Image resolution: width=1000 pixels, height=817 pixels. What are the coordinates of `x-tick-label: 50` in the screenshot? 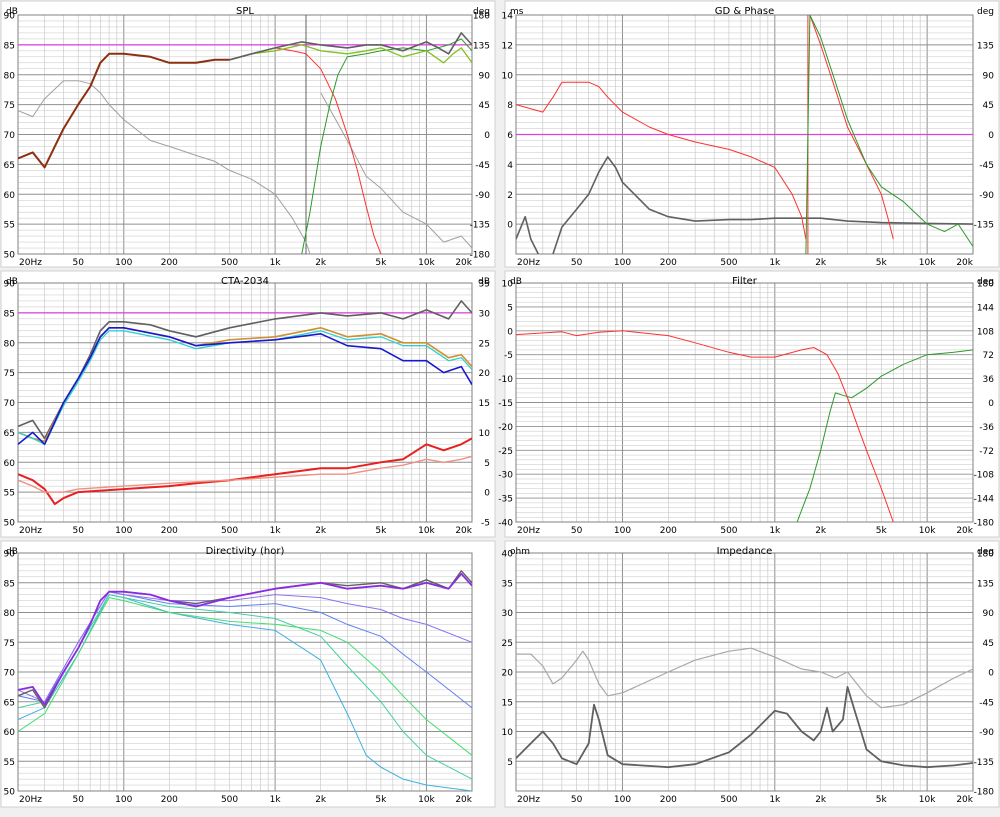 It's located at (78, 531).